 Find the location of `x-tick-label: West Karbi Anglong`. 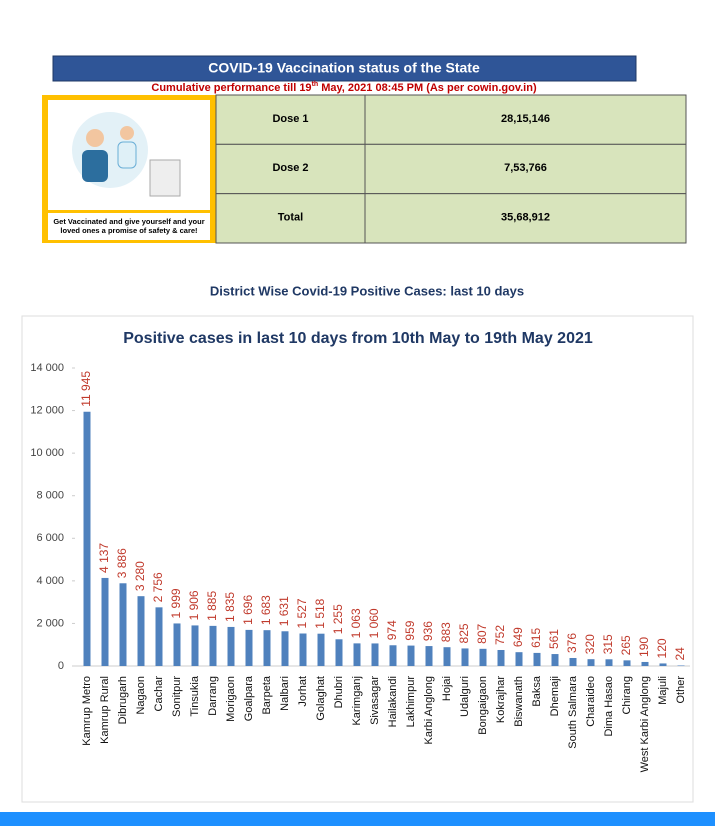

x-tick-label: West Karbi Anglong is located at coordinates (645, 724).